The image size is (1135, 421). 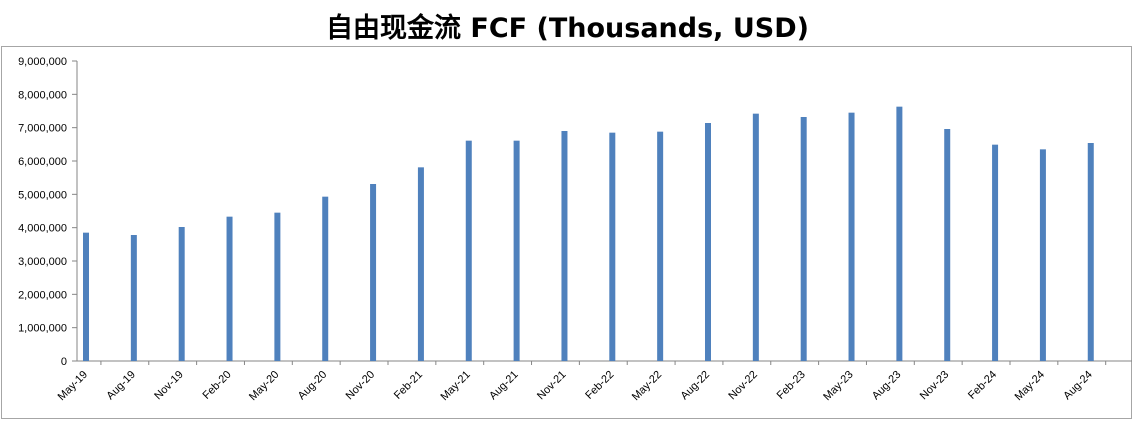 I want to click on y-tick-label: 1,000,000, so click(x=42, y=329).